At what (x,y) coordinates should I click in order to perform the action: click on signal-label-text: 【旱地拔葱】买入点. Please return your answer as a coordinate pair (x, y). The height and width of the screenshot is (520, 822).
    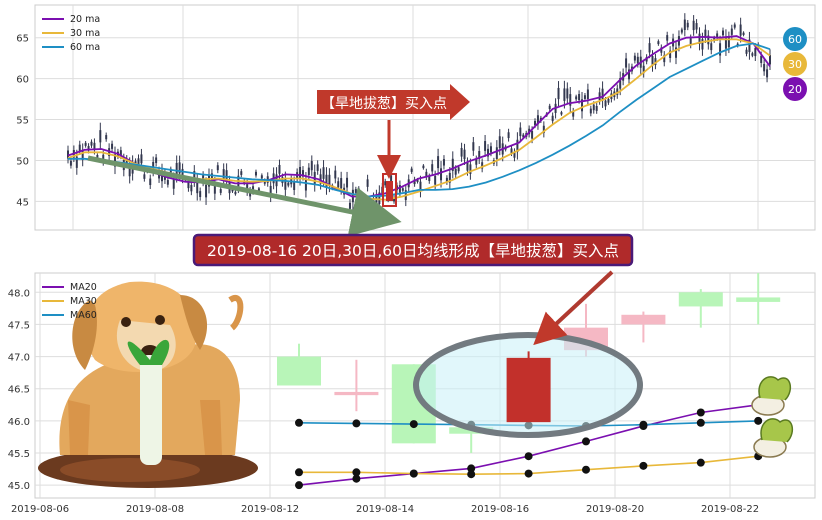
    Looking at the image, I should click on (384, 104).